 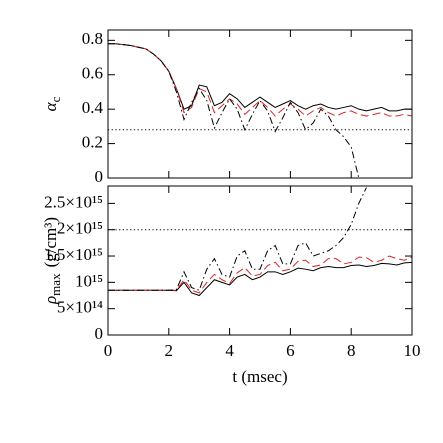 I want to click on y-label-subscript: max, so click(x=55, y=284).